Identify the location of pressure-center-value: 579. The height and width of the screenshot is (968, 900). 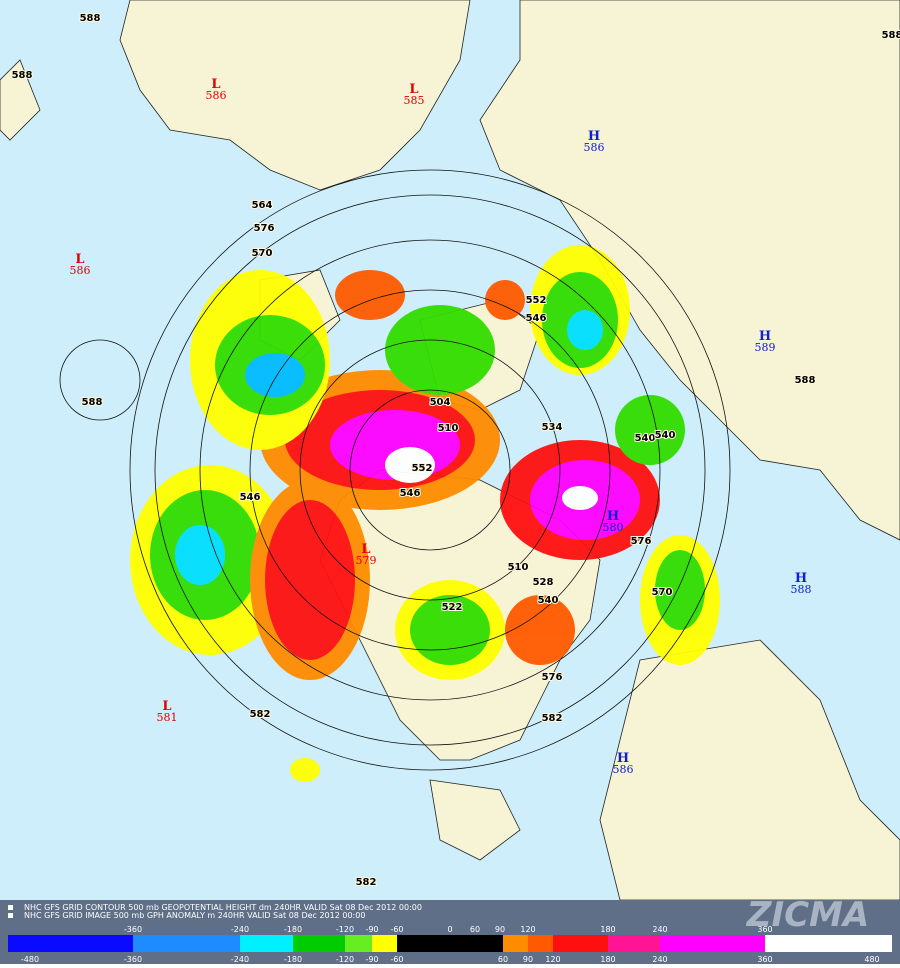
(366, 560).